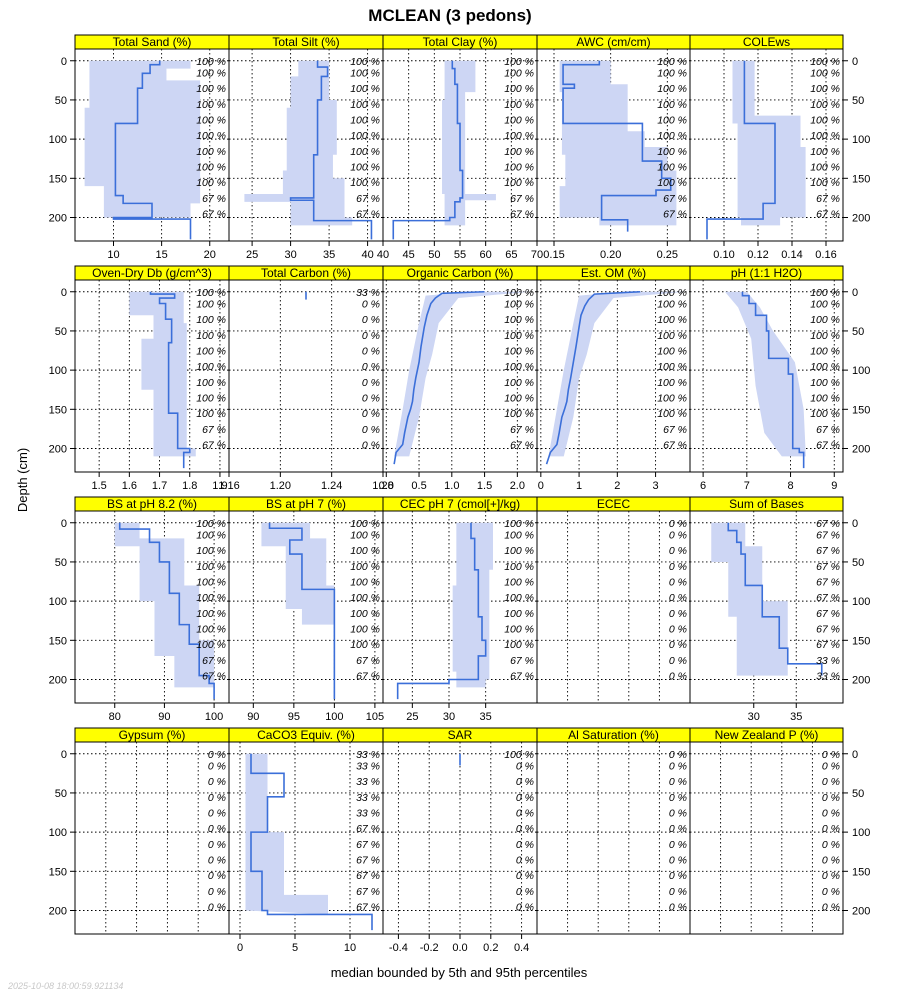 The width and height of the screenshot is (900, 1000). I want to click on x-tick-label: 10, so click(350, 948).